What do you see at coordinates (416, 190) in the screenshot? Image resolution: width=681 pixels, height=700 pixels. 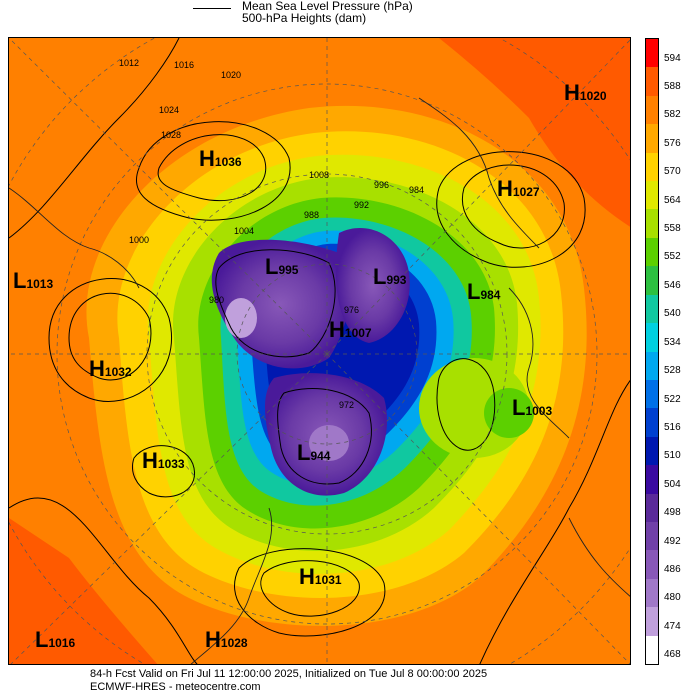 I see `isobar-label: 984` at bounding box center [416, 190].